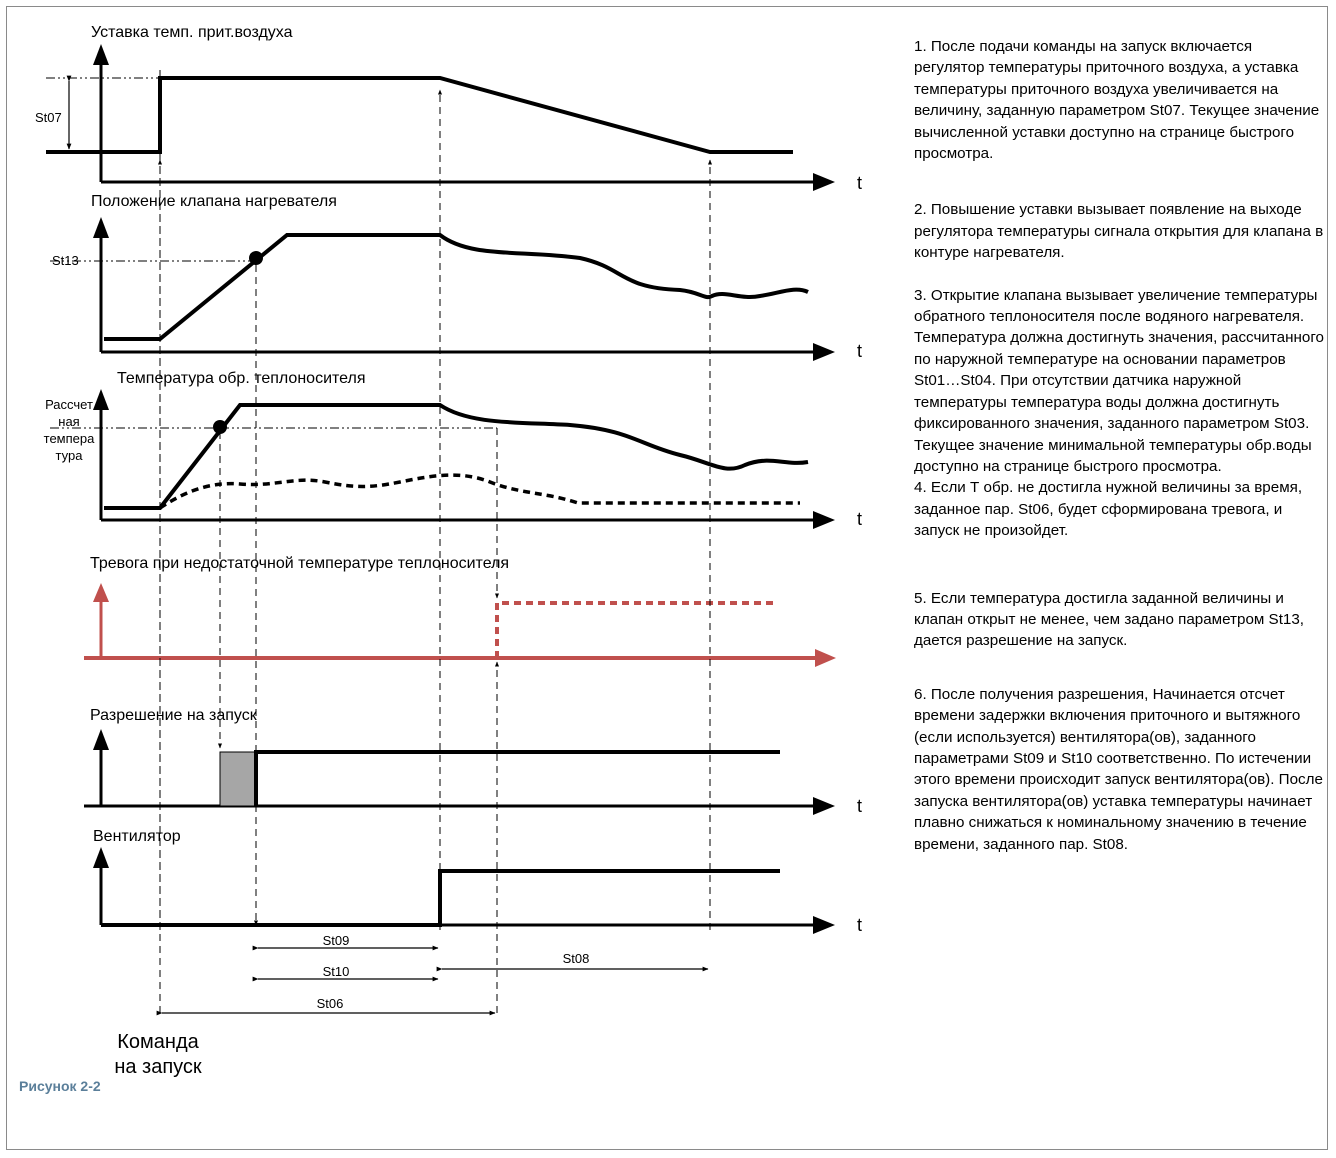 The width and height of the screenshot is (1336, 1158). What do you see at coordinates (440, 898) in the screenshot?
I see `fan-signal` at bounding box center [440, 898].